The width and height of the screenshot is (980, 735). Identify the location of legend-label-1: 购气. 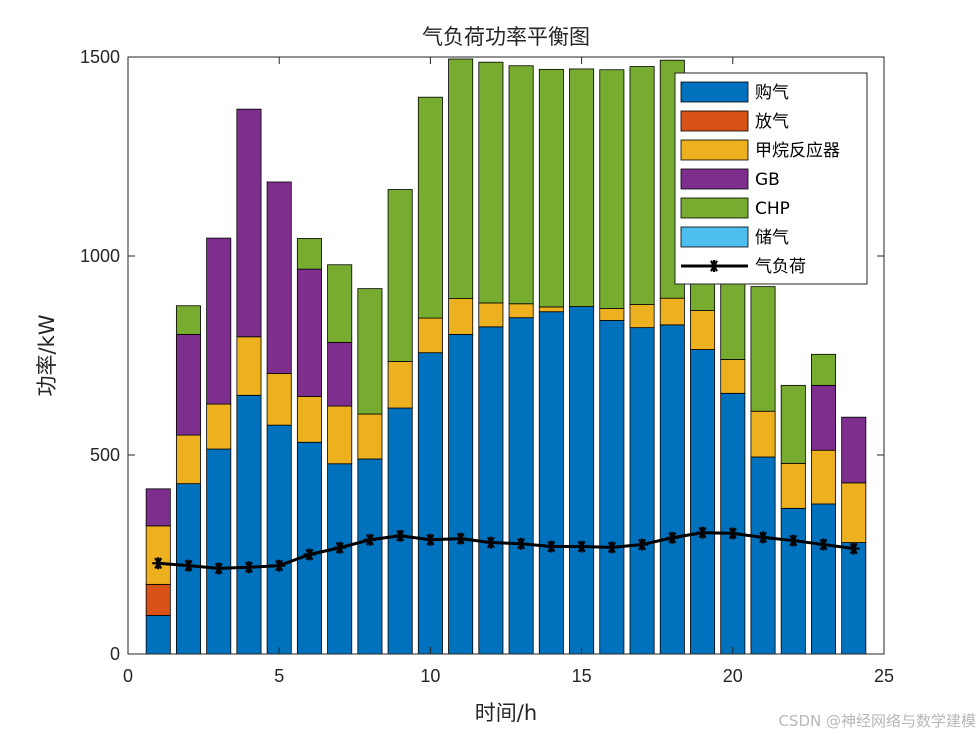
(772, 93).